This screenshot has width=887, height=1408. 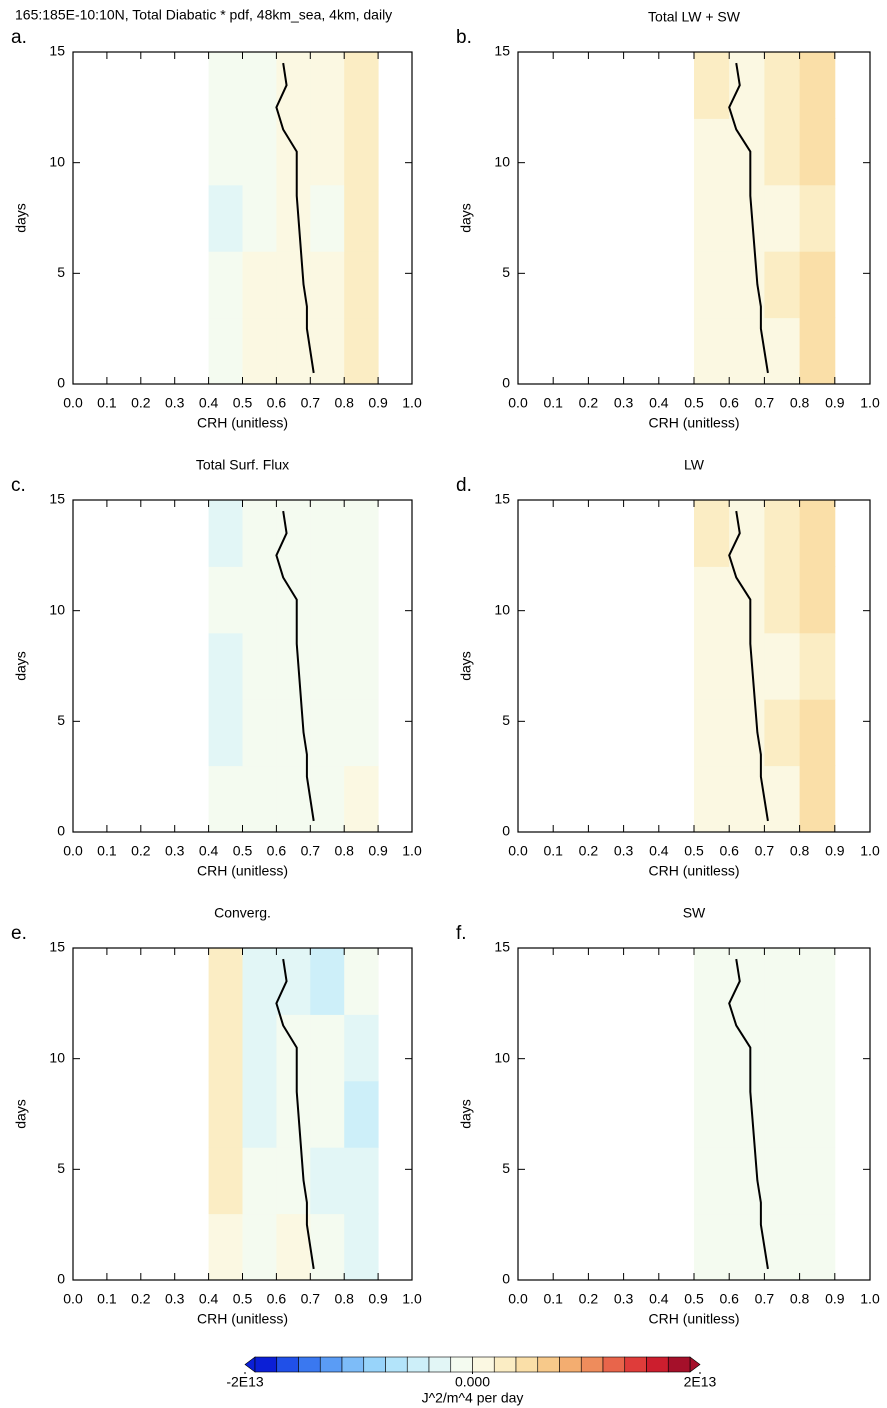 I want to click on colorbar-end, so click(x=695, y=1364).